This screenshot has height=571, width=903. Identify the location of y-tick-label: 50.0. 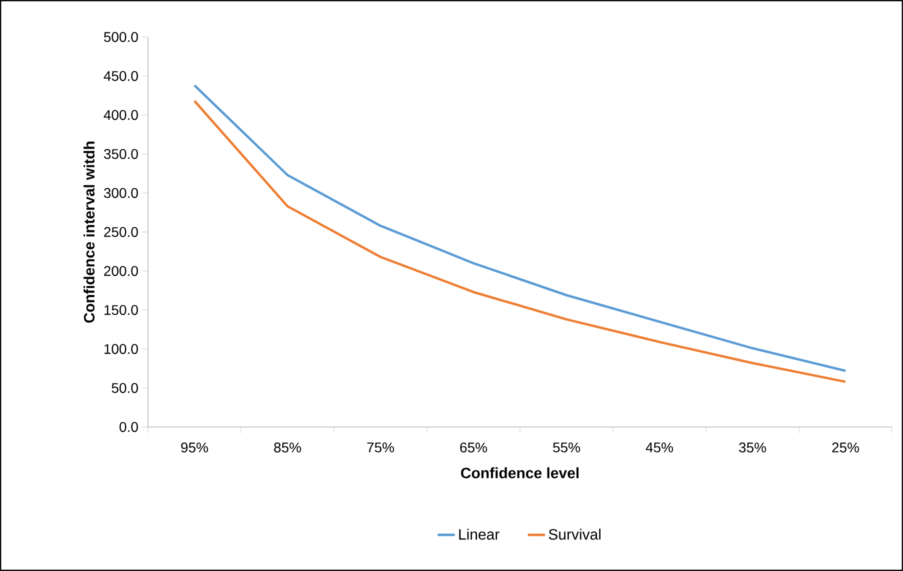
(125, 388).